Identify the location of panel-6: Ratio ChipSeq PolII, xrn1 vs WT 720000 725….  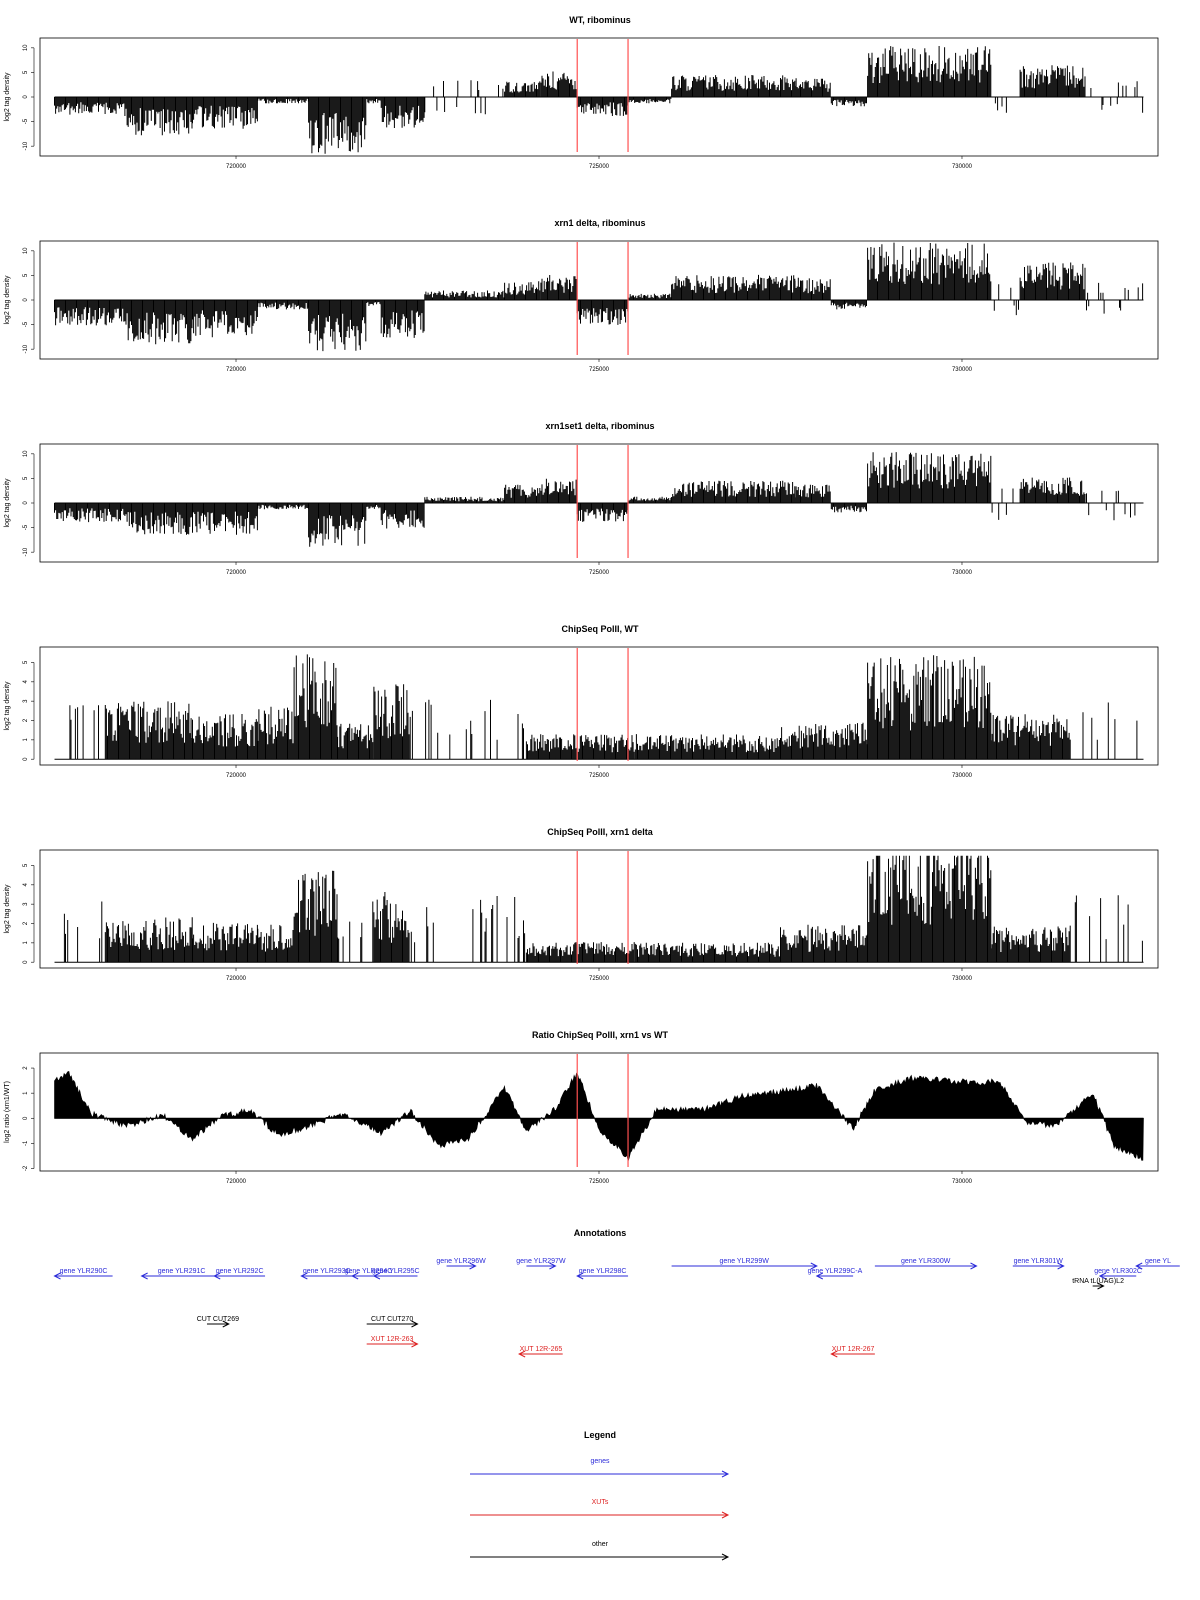
(581, 1107).